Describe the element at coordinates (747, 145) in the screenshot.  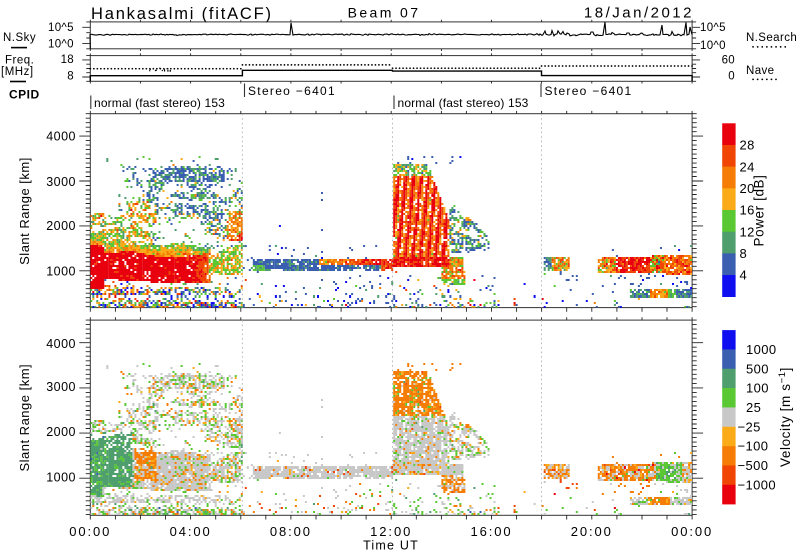
I see `svg-text: 28` at that location.